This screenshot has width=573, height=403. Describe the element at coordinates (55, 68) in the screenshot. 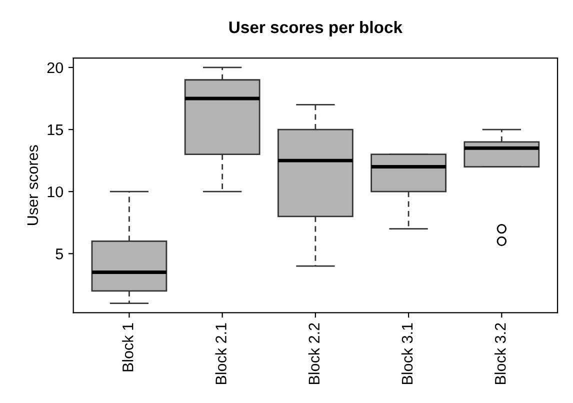

I see `y-tick-label: 20` at that location.